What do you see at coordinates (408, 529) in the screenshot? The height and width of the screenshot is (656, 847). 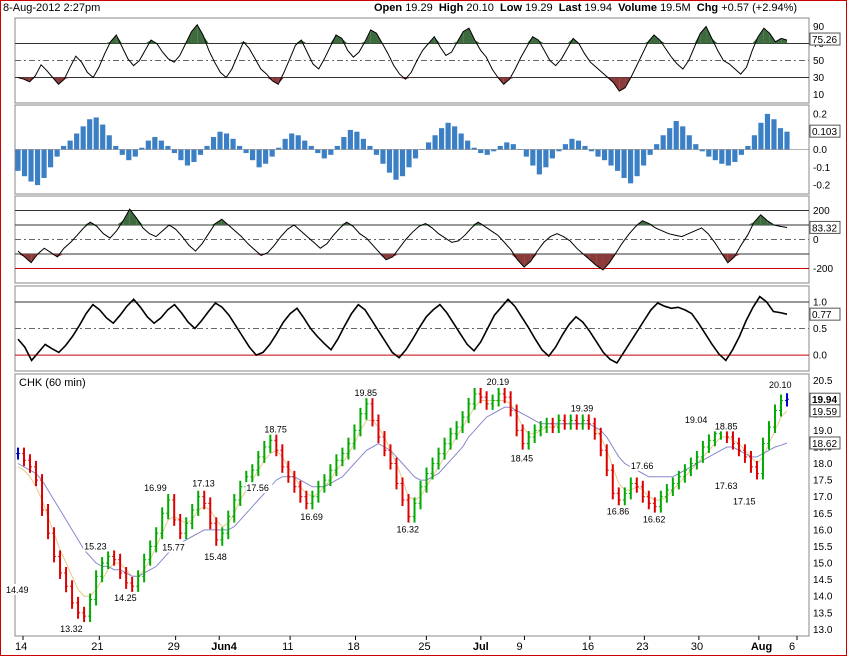 I see `price-annotation: 16.32` at bounding box center [408, 529].